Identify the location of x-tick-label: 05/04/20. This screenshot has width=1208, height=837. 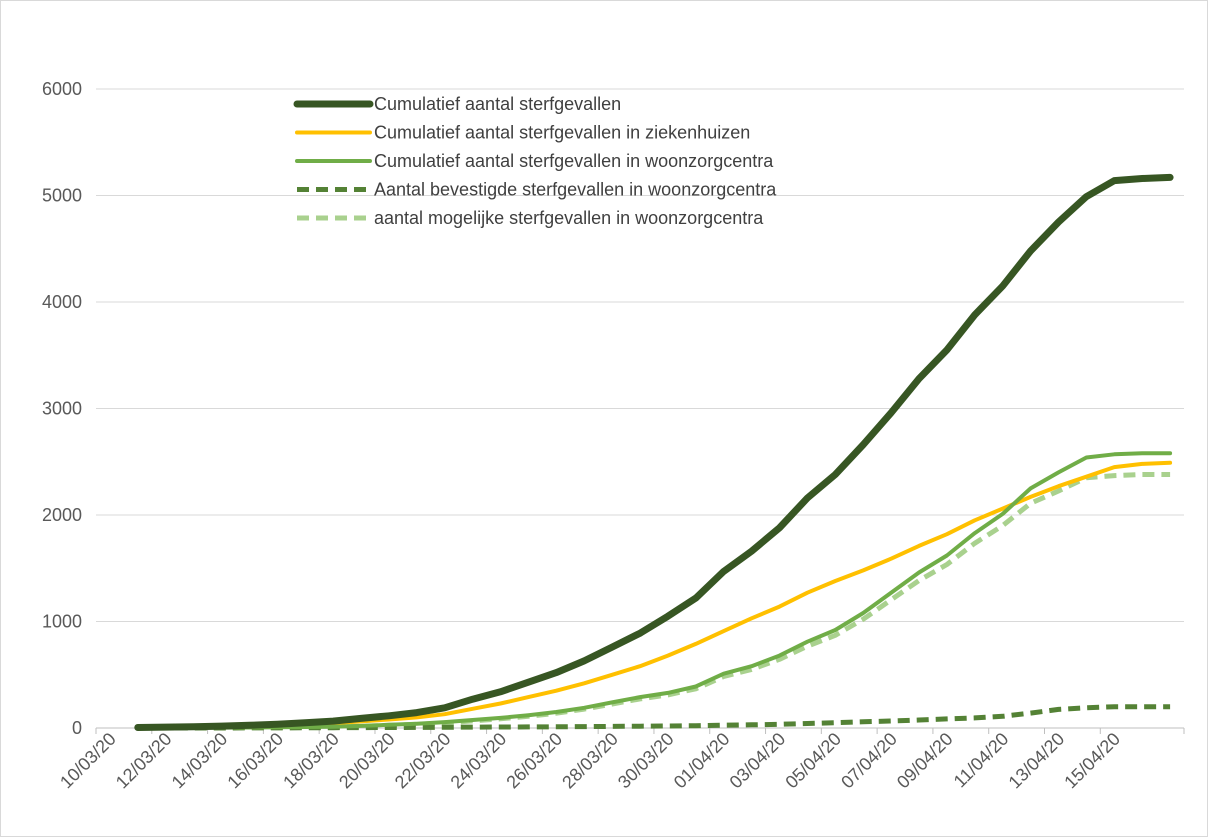
(813, 761).